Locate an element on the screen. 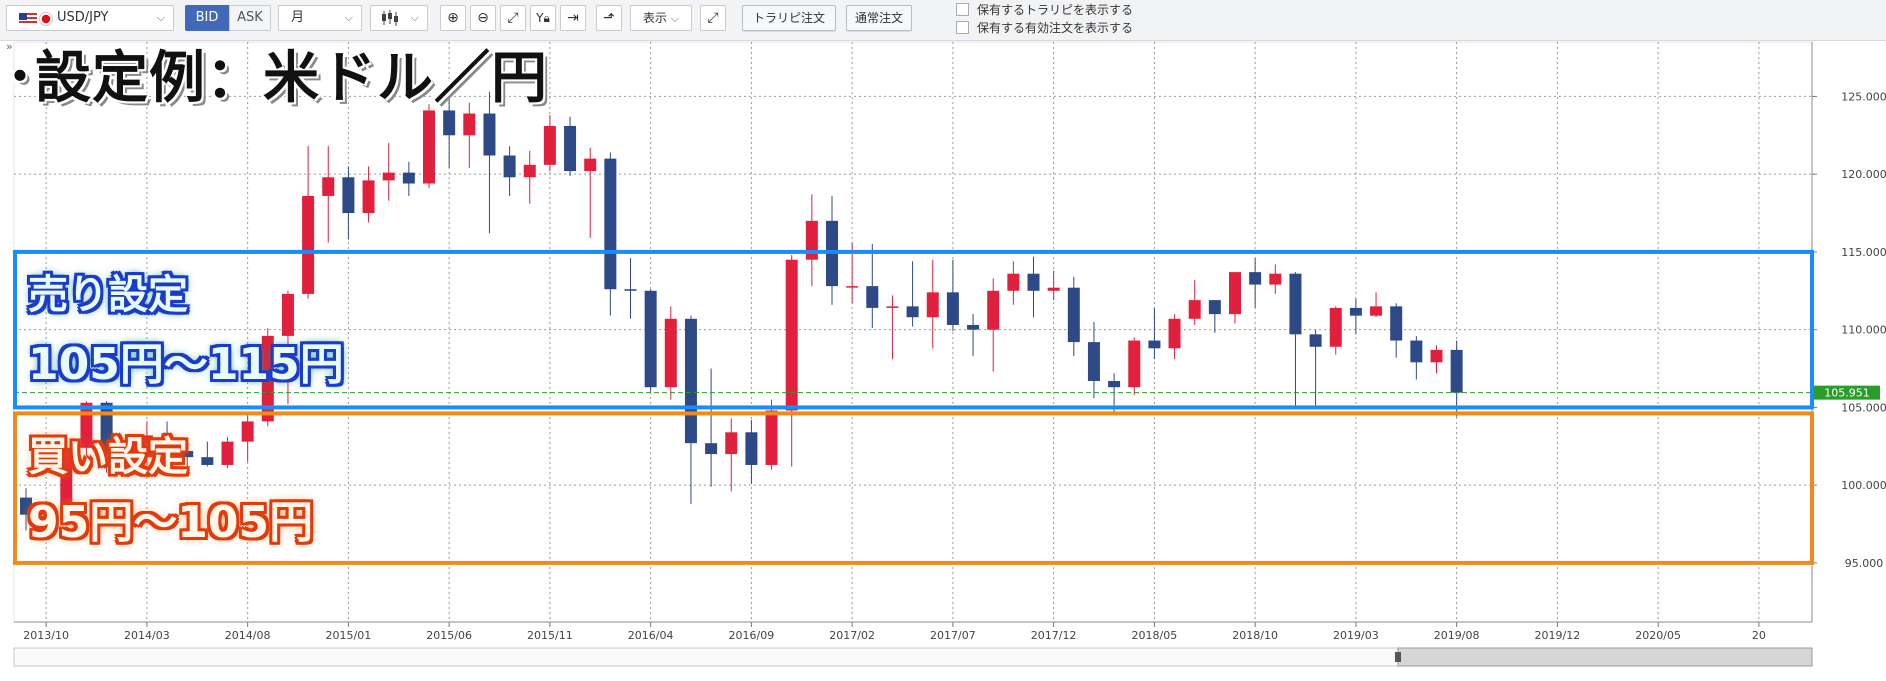  candlestick-type-icon is located at coordinates (390, 18).